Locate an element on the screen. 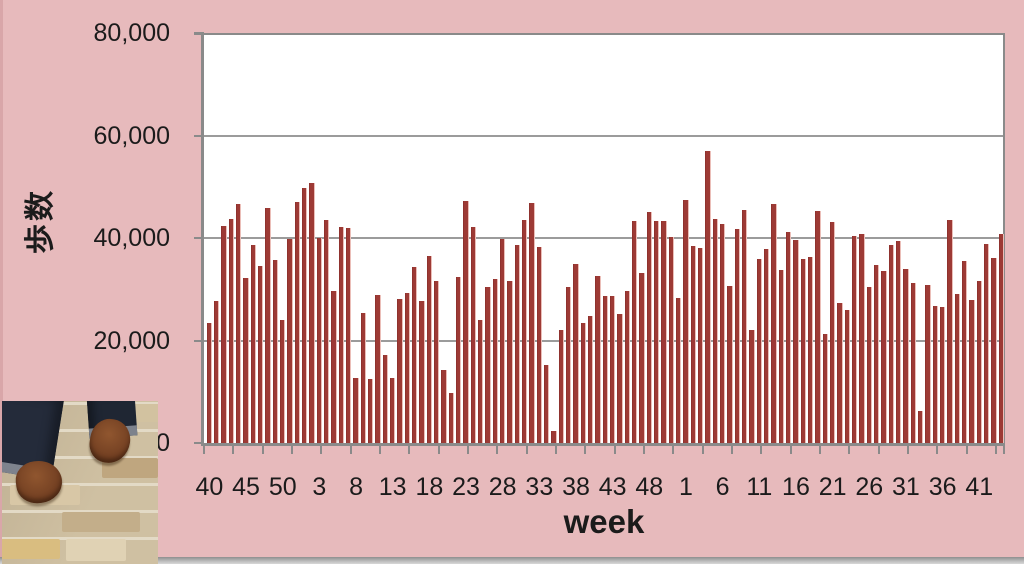  x-tick-label: 50 is located at coordinates (282, 487).